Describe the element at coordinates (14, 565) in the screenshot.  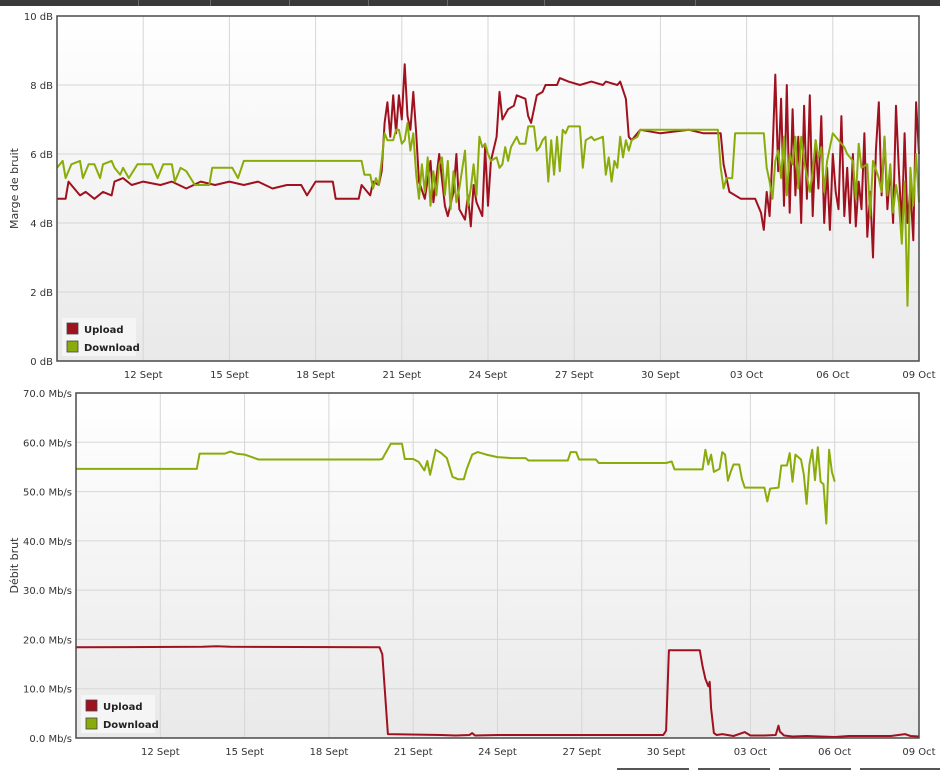
I see `y-axis-label: Débit brut` at that location.